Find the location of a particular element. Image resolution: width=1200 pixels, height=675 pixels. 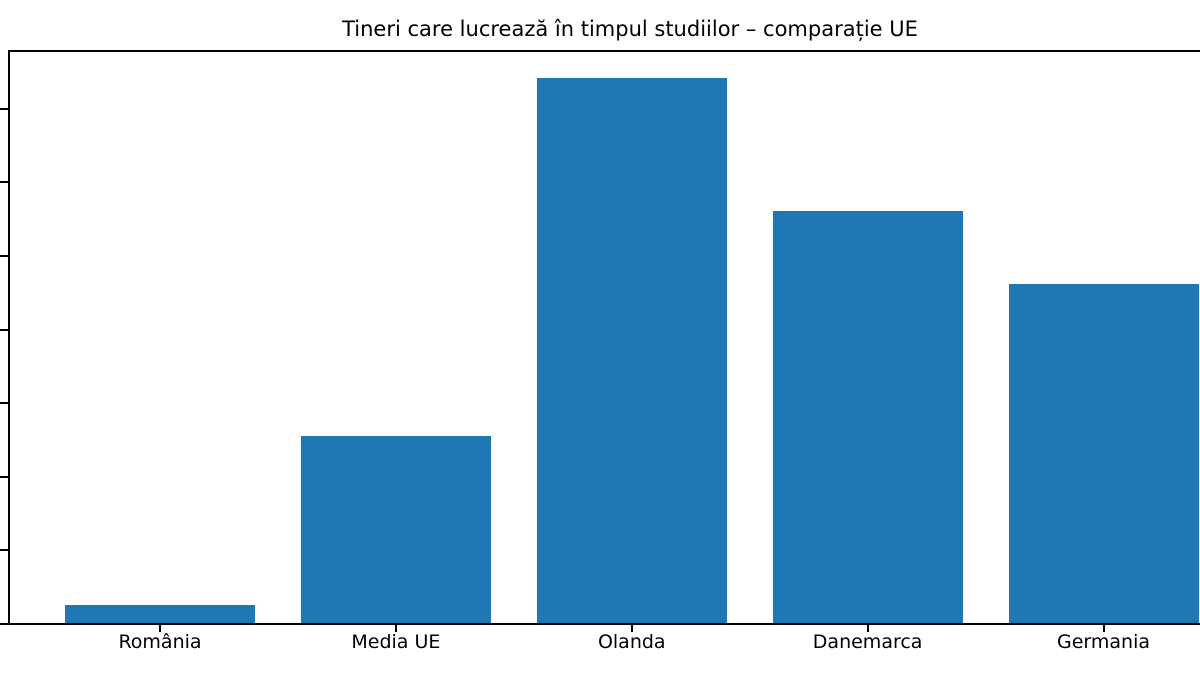

bar-media-ue is located at coordinates (395, 529).